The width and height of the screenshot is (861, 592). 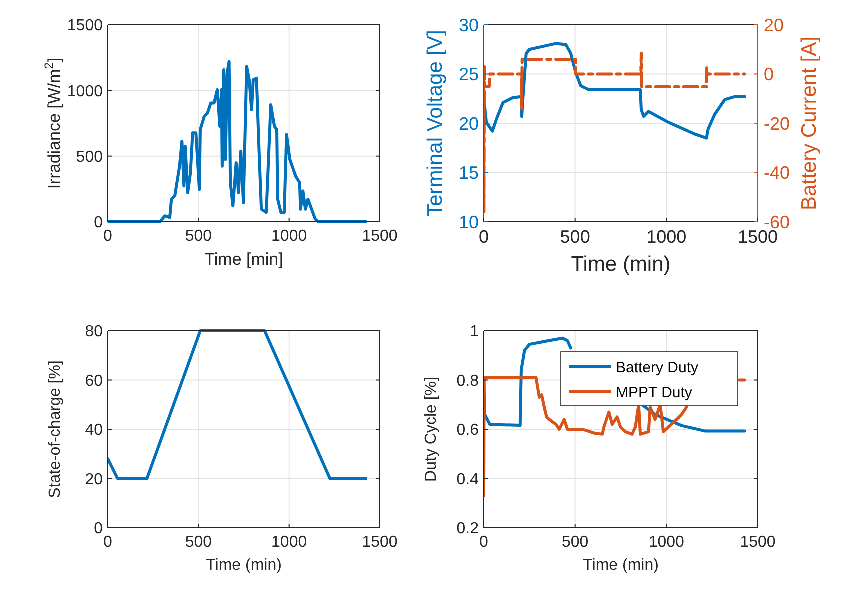 What do you see at coordinates (769, 74) in the screenshot?
I see `y2-tick-label: 0` at bounding box center [769, 74].